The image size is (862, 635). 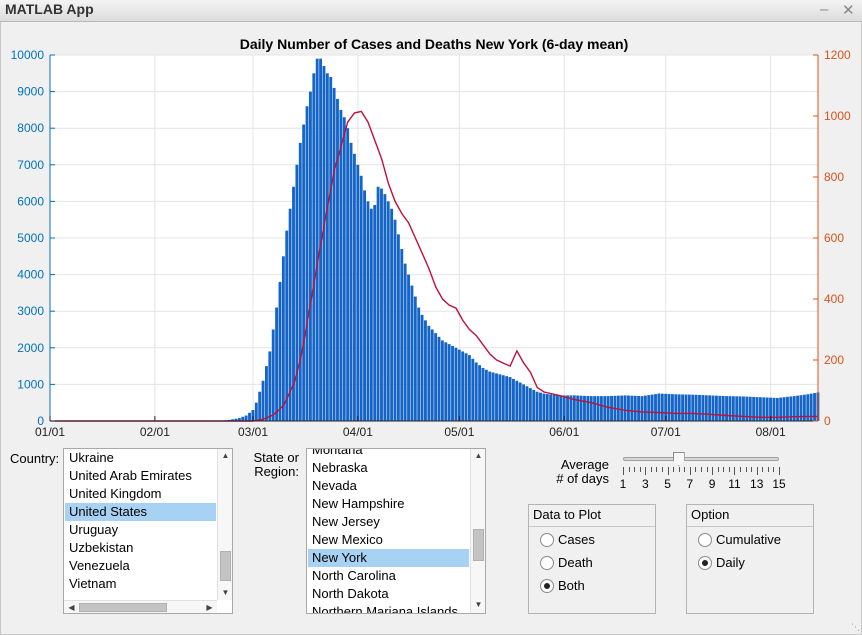 I want to click on region-list-item: Montana, so click(x=337, y=452).